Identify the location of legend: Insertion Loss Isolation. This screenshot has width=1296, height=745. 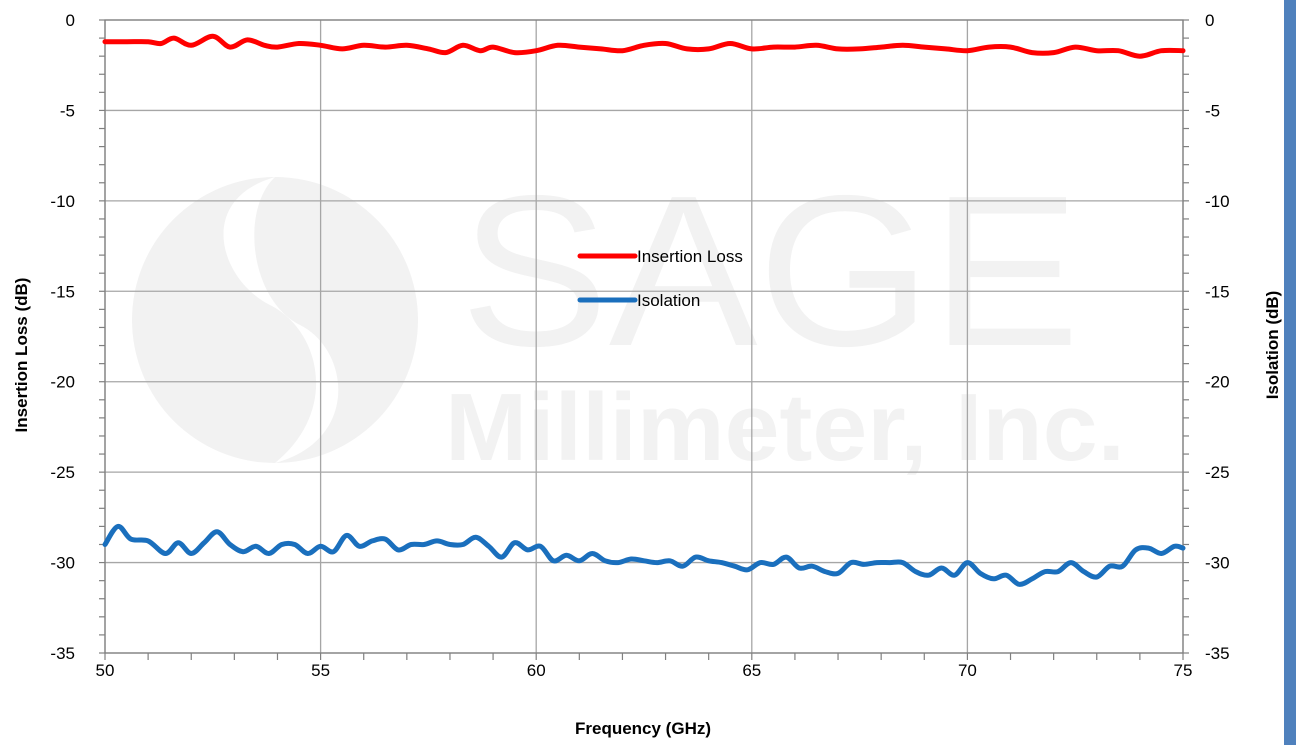
(660, 278).